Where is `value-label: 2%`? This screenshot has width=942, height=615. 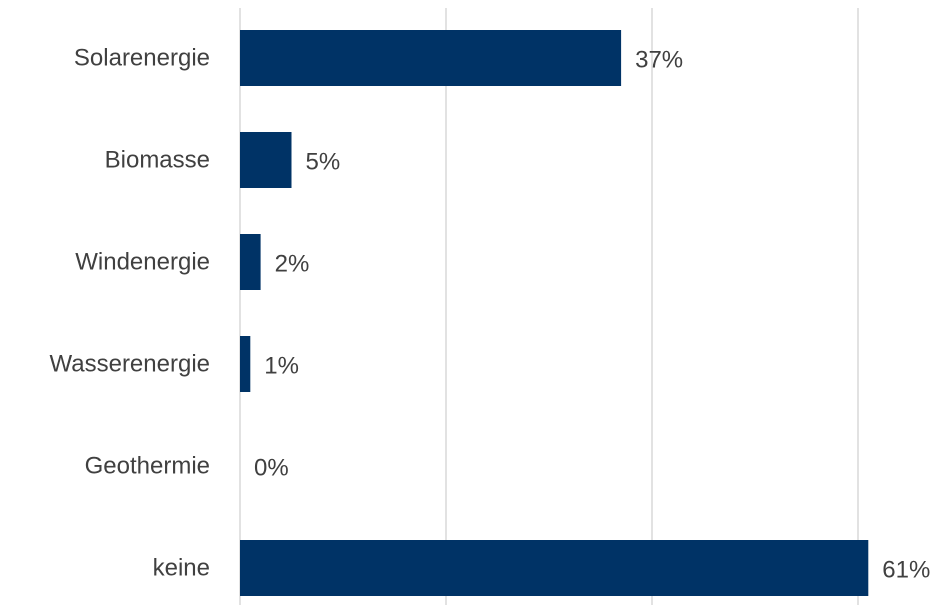
value-label: 2% is located at coordinates (292, 264).